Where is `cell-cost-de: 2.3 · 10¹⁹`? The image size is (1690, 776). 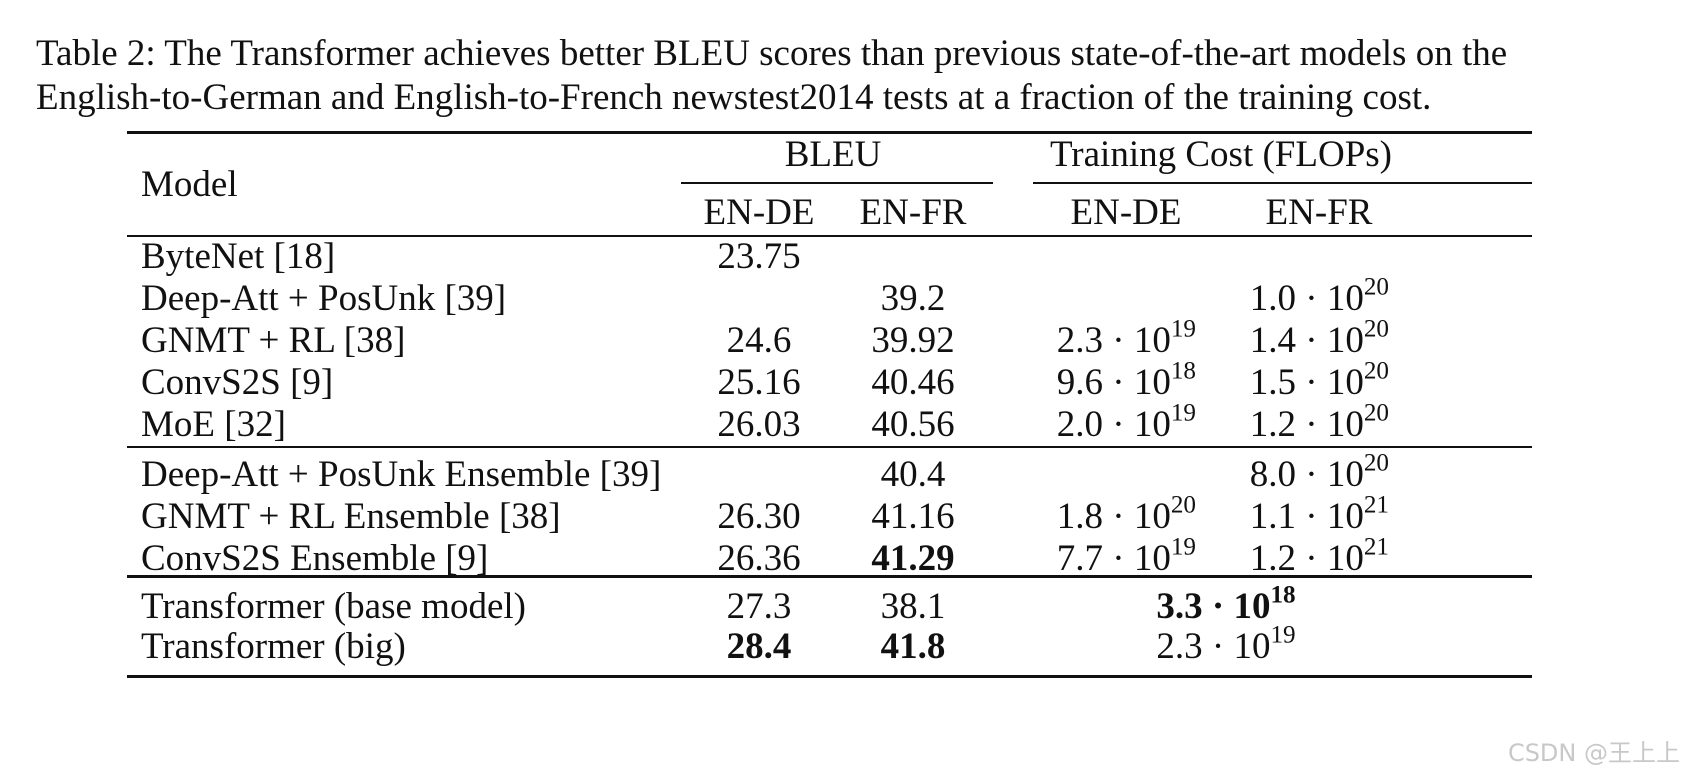
cell-cost-de: 2.3 · 10¹⁹ is located at coordinates (1126, 338).